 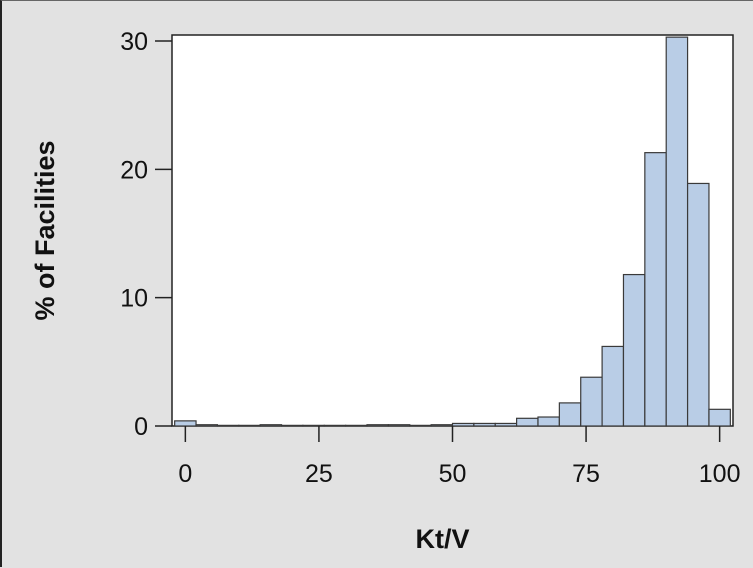 I want to click on x-axis: 0 25 50 75 100, so click(x=459, y=457).